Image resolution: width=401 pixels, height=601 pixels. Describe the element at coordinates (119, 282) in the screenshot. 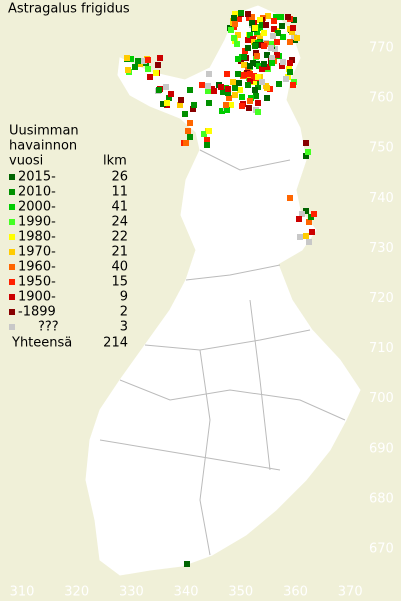

I see `legend-count: 15` at that location.